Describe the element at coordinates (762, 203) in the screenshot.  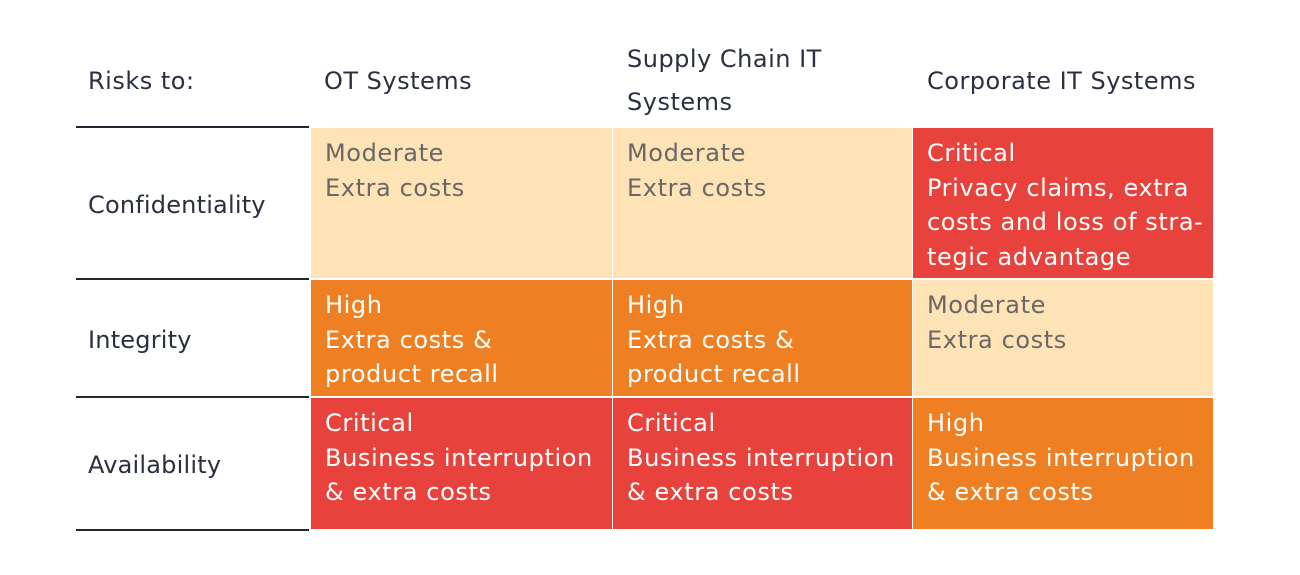
I see `risk-cell-confidentiality-supply-chain: Moderate Extra costs` at that location.